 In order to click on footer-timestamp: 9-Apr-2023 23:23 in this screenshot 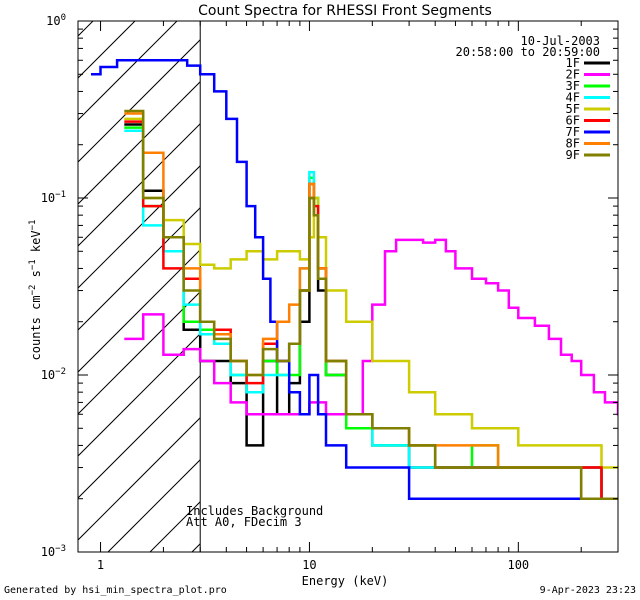, I will do `click(587, 590)`.